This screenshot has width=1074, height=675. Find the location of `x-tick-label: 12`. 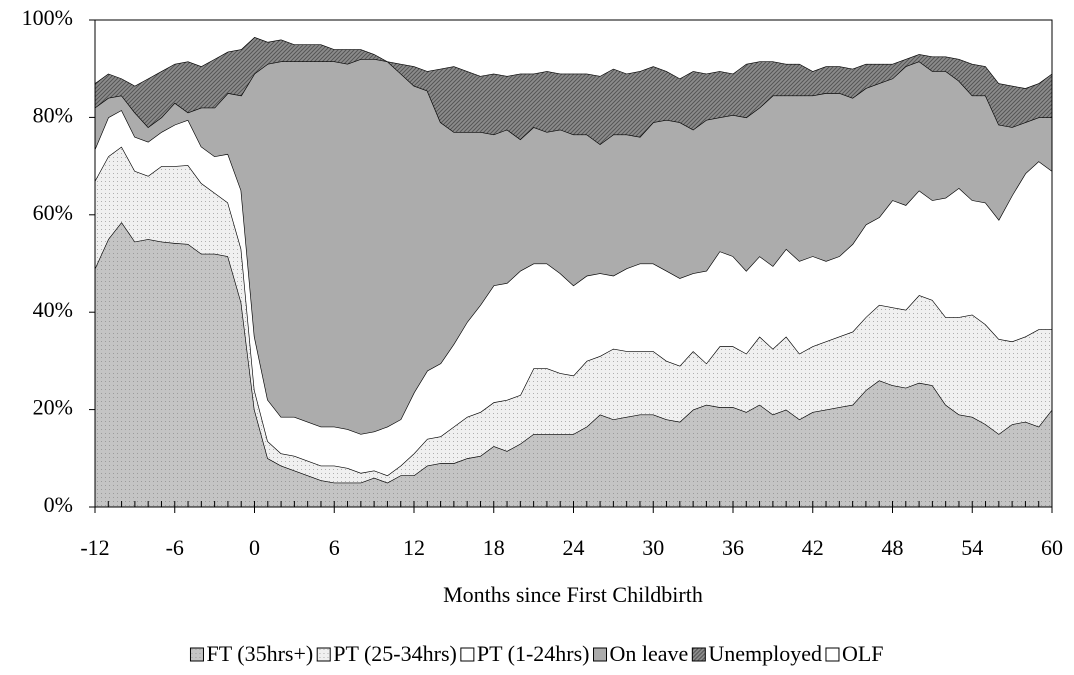

x-tick-label: 12 is located at coordinates (414, 547).